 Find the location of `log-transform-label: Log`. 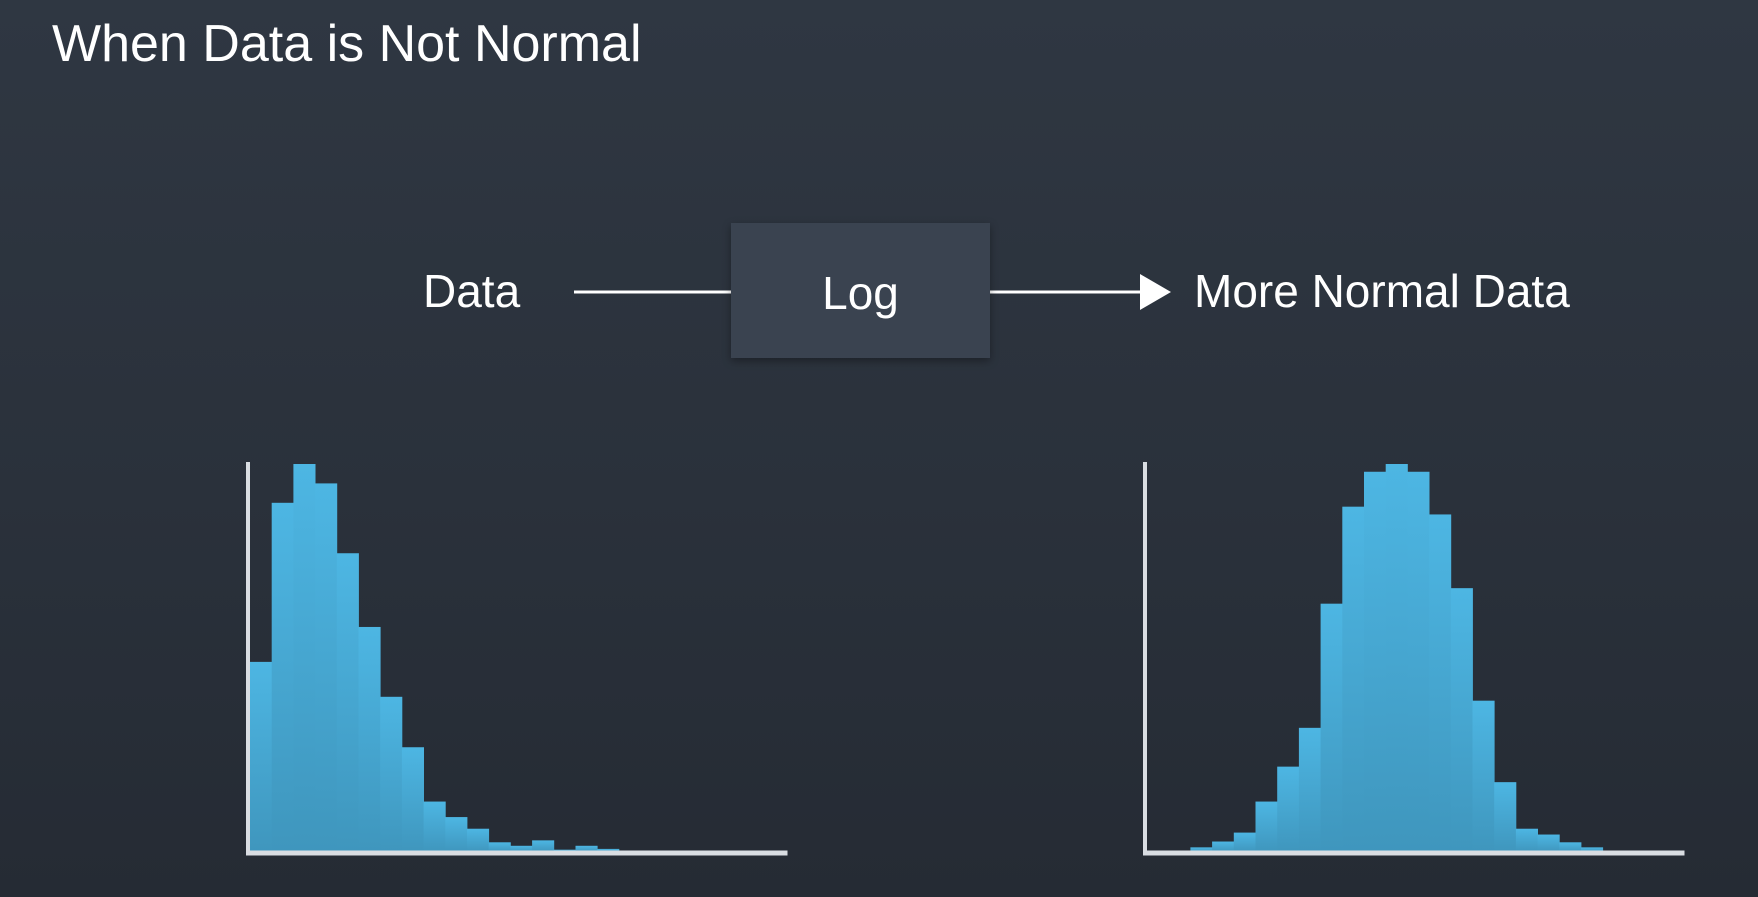

log-transform-label: Log is located at coordinates (860, 292).